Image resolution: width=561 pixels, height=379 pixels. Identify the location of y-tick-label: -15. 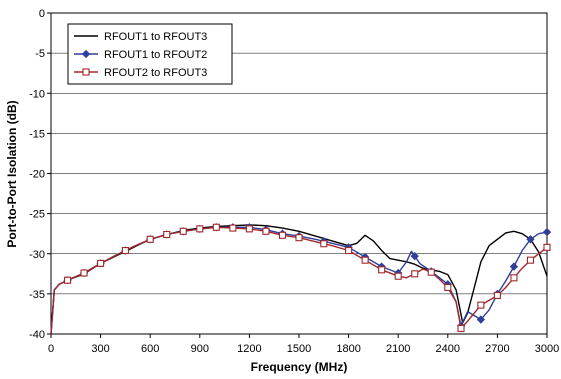
(37, 134).